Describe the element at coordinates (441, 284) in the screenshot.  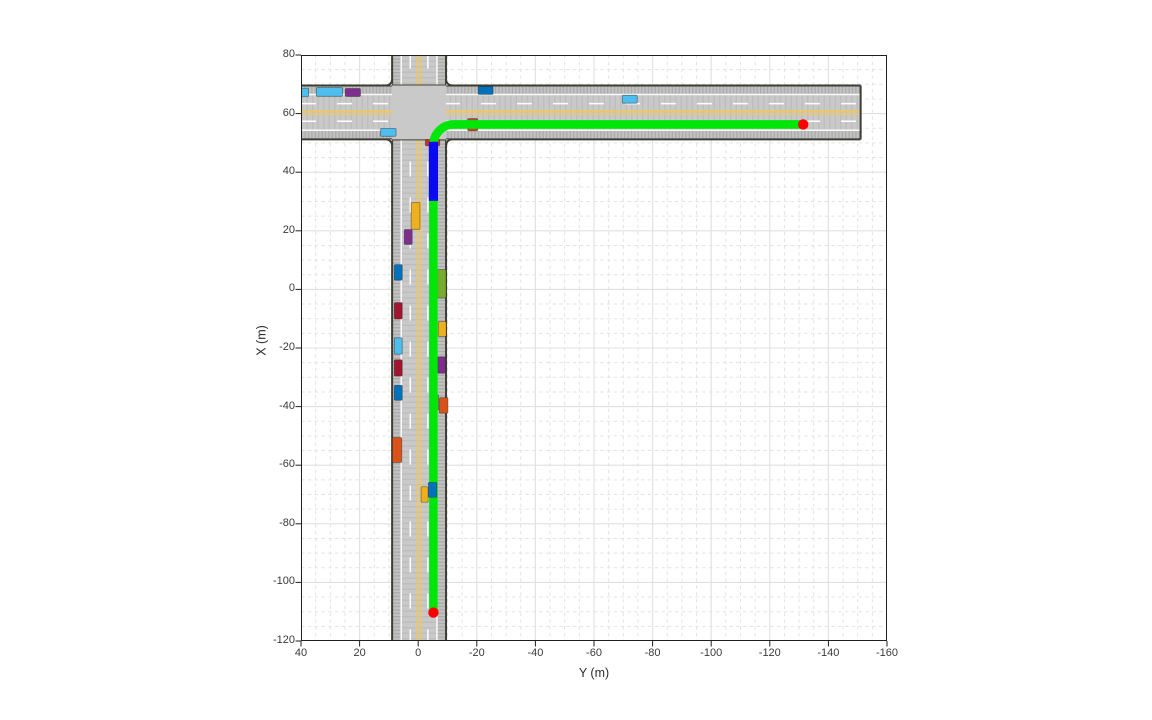
I see `vehicle-truck-s4` at that location.